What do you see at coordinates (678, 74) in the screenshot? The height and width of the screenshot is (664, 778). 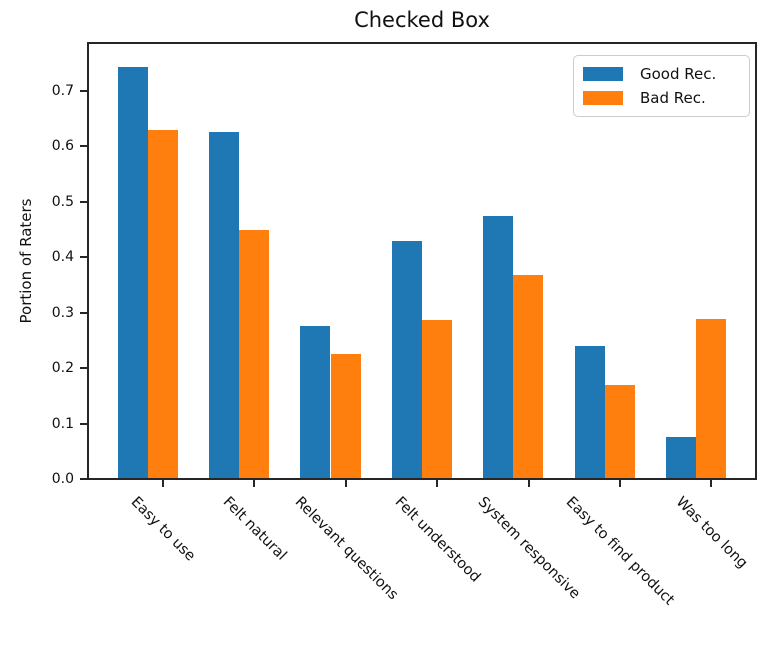 I see `legend-label: Good Rec.` at bounding box center [678, 74].